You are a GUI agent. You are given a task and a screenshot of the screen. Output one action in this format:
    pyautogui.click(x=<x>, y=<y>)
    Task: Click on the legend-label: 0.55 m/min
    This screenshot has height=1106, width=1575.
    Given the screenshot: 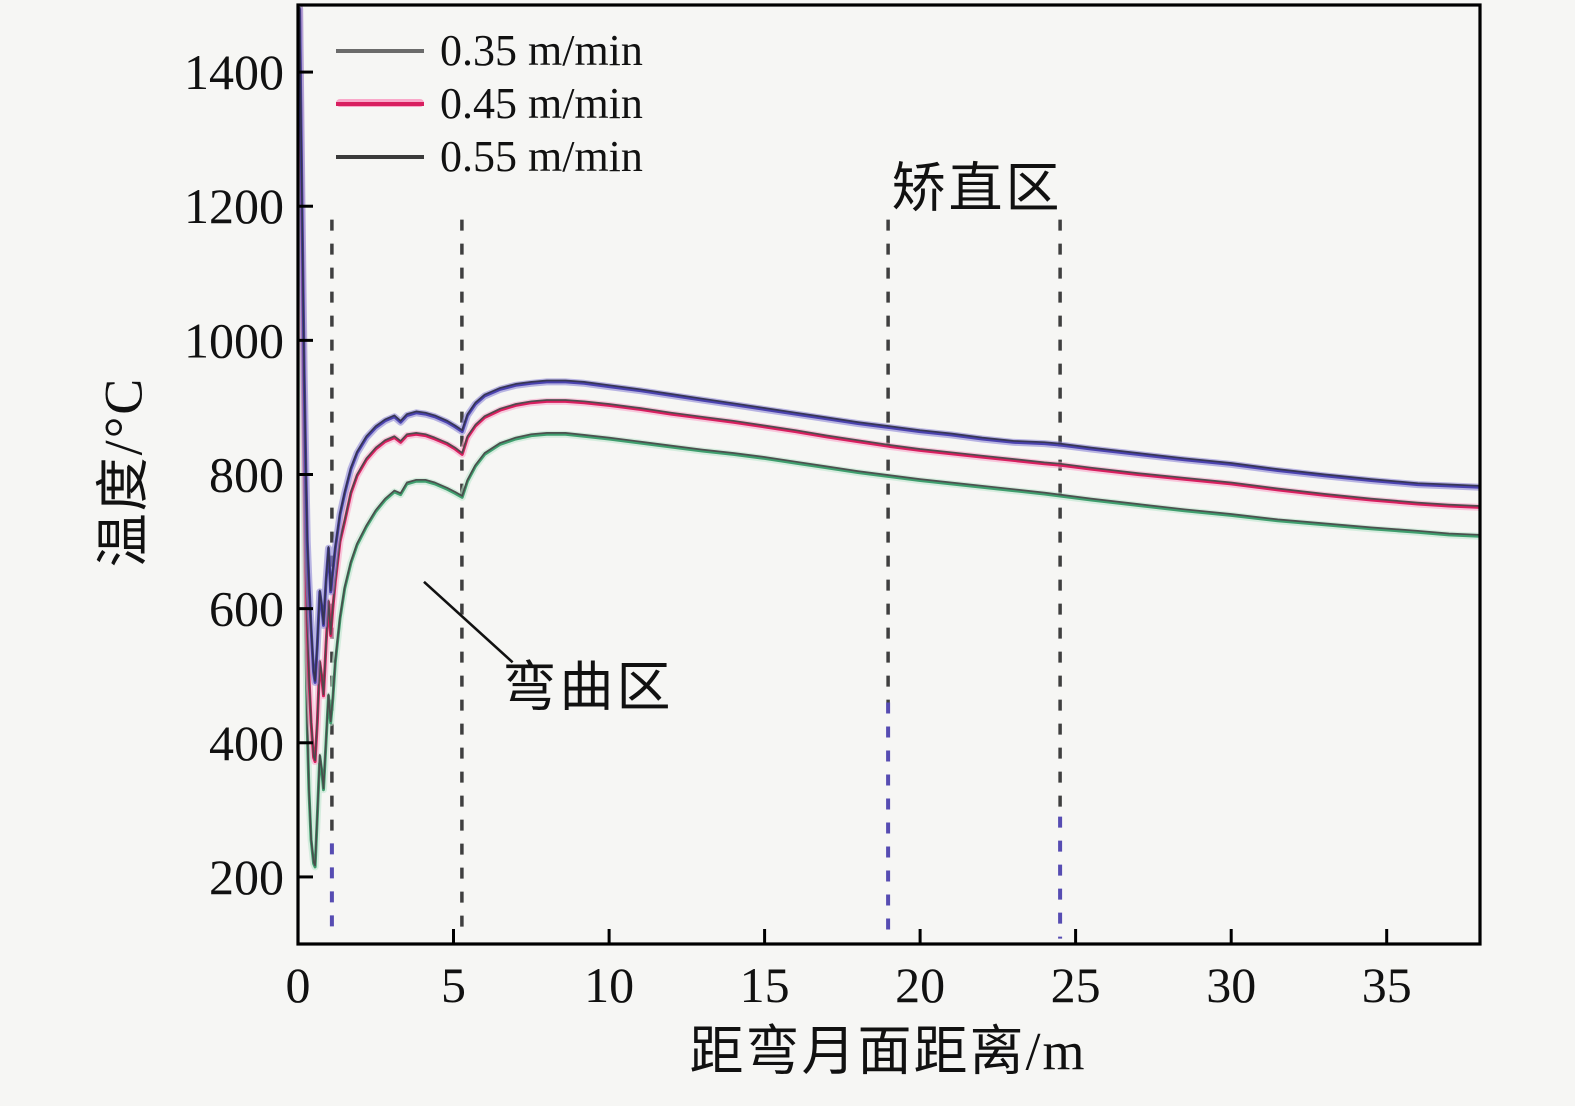 What is the action you would take?
    pyautogui.click(x=541, y=156)
    